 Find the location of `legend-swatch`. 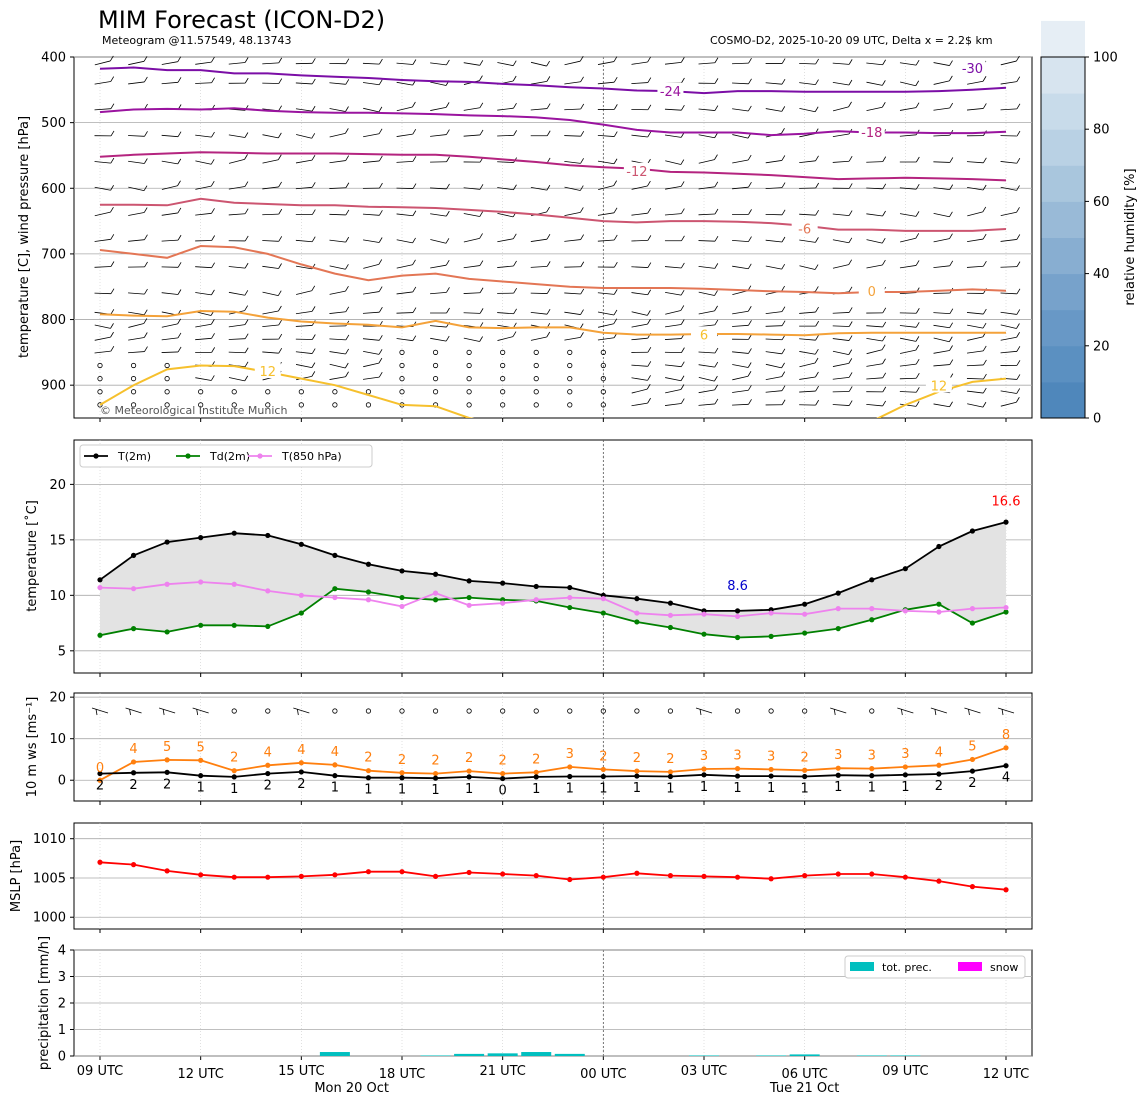

legend-swatch is located at coordinates (970, 966).